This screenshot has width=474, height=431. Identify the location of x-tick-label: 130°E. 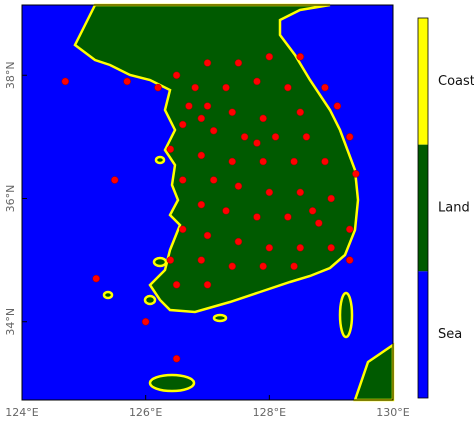
(392, 412).